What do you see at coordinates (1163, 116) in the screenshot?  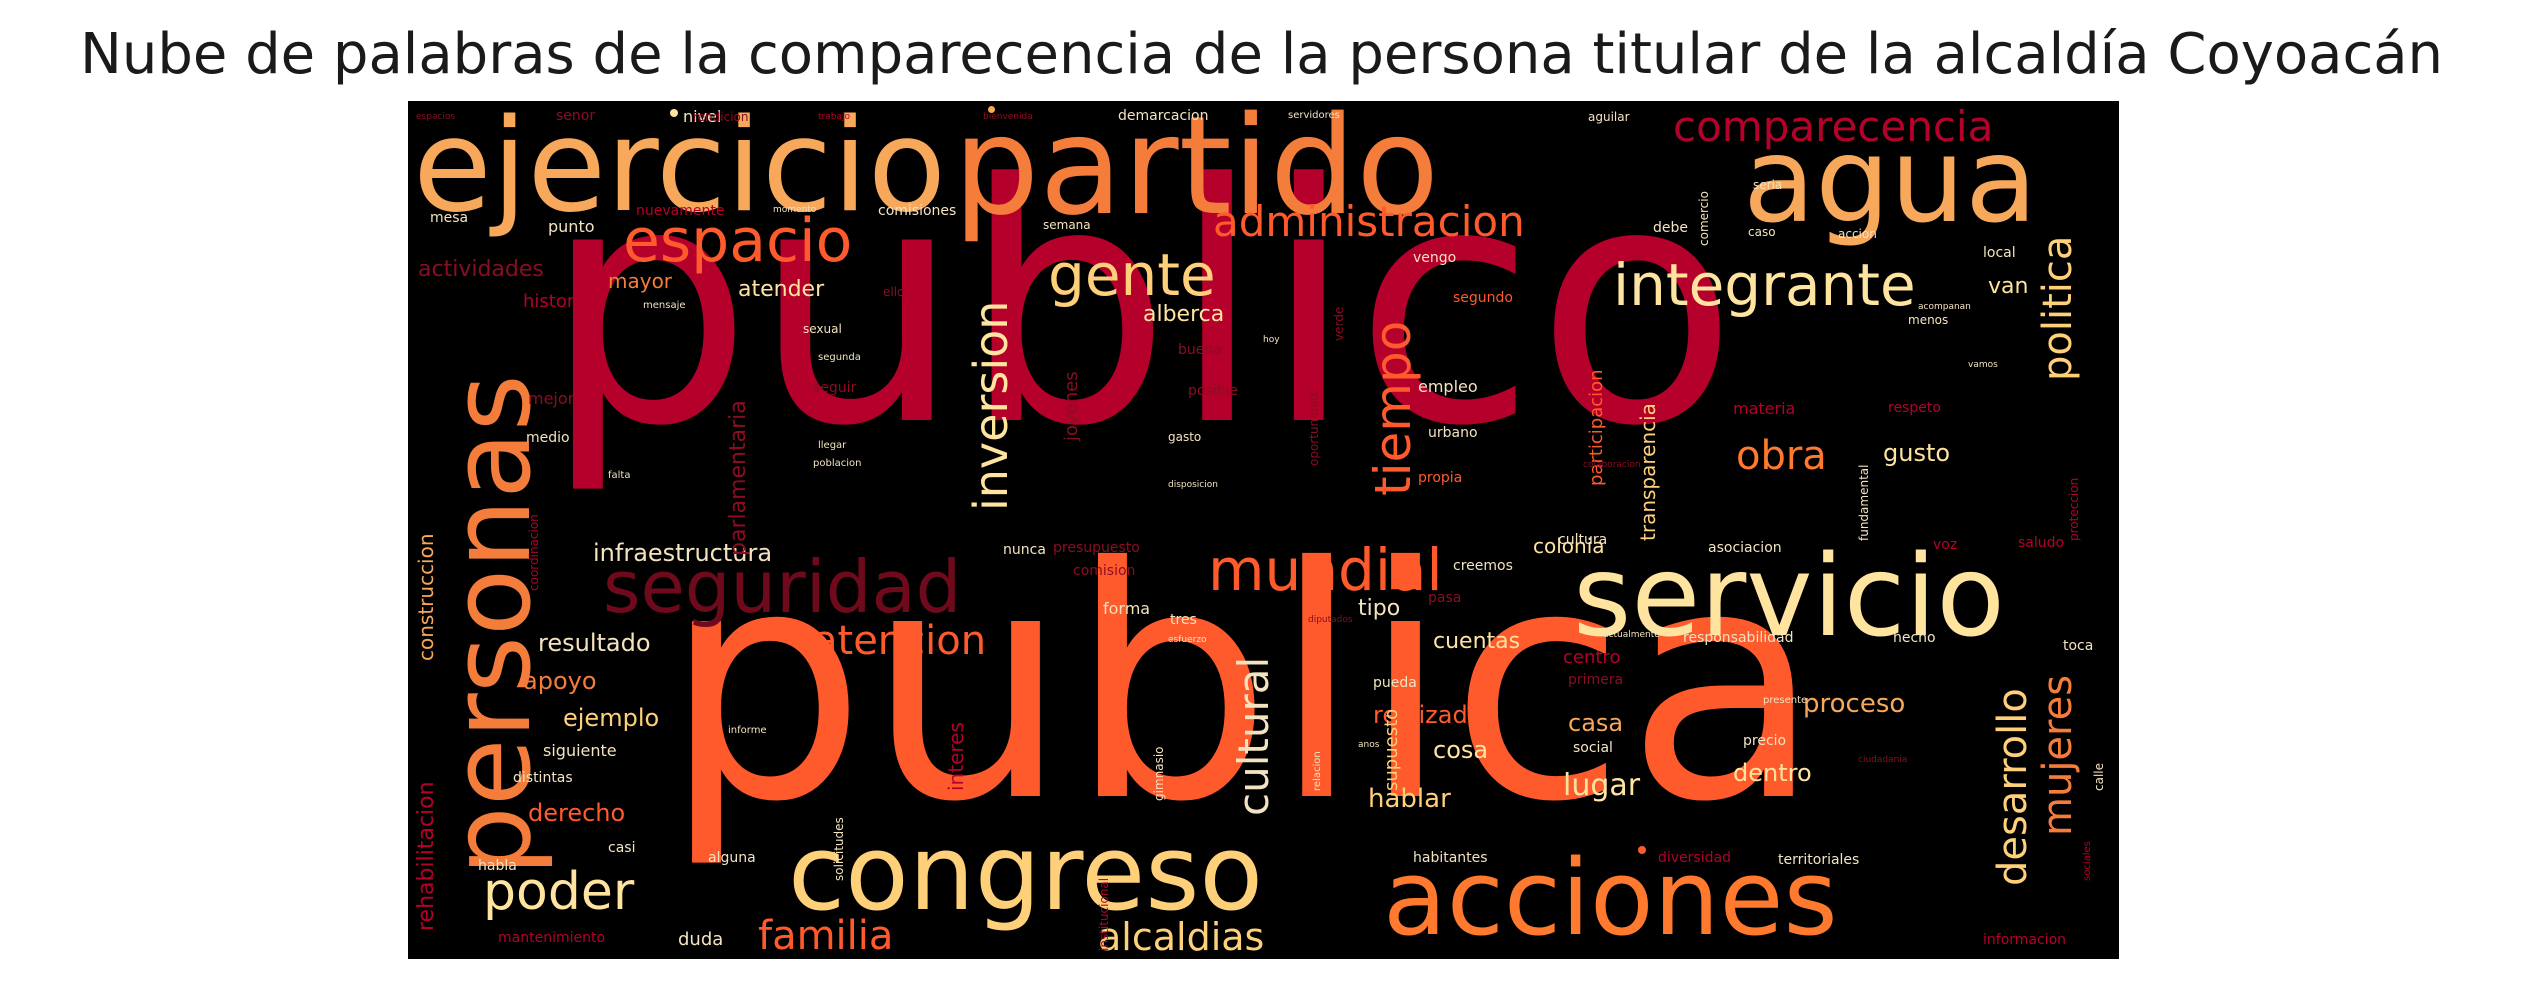 I see `word-demarcacion: demarcacion` at bounding box center [1163, 116].